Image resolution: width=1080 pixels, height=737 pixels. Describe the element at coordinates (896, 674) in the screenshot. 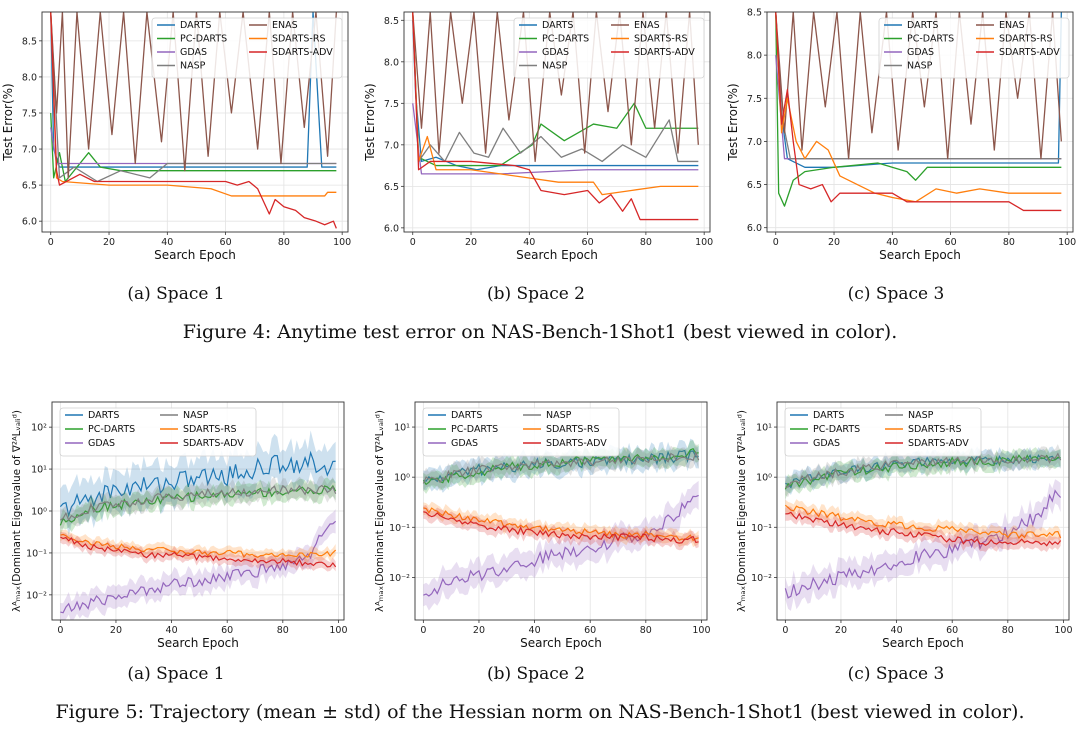

I see `subcaption-5c: (c) Space 3` at that location.